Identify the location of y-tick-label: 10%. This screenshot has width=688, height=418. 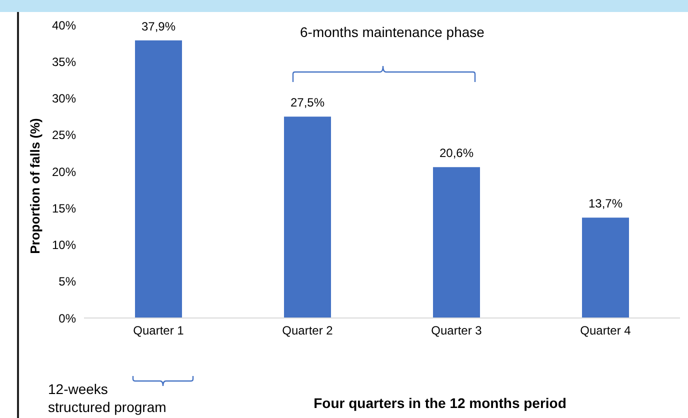
(64, 245).